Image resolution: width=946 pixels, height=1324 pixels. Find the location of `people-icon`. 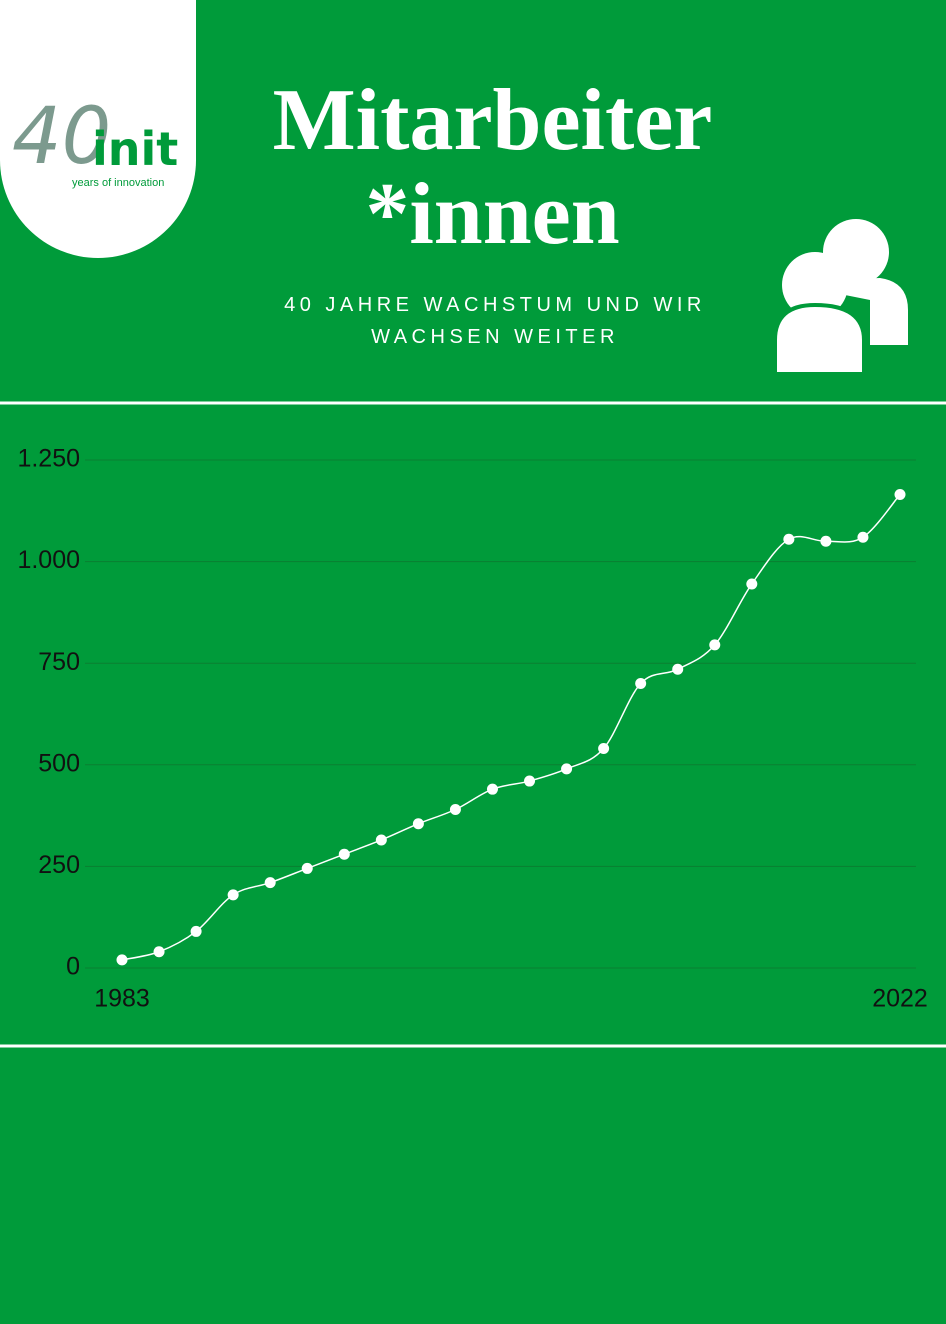

people-icon is located at coordinates (840, 297).